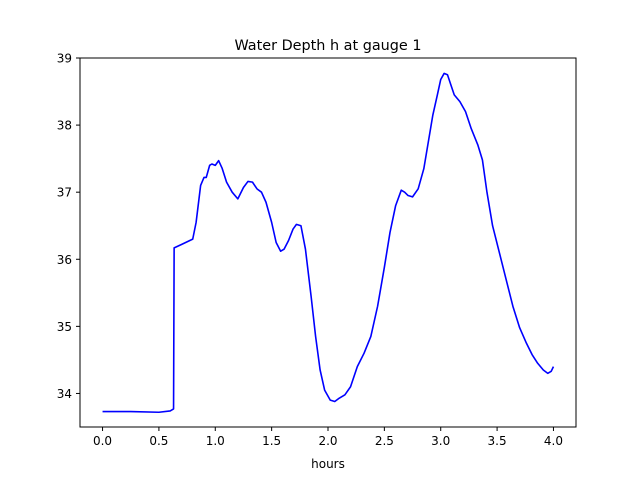  I want to click on chart-title: Water Depth h at gauge 1, so click(327, 46).